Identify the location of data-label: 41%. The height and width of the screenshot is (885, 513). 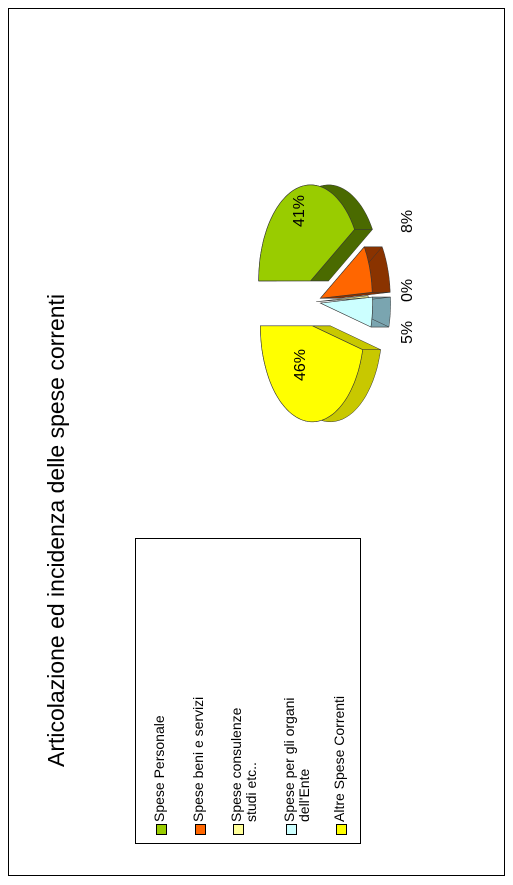
(299, 211).